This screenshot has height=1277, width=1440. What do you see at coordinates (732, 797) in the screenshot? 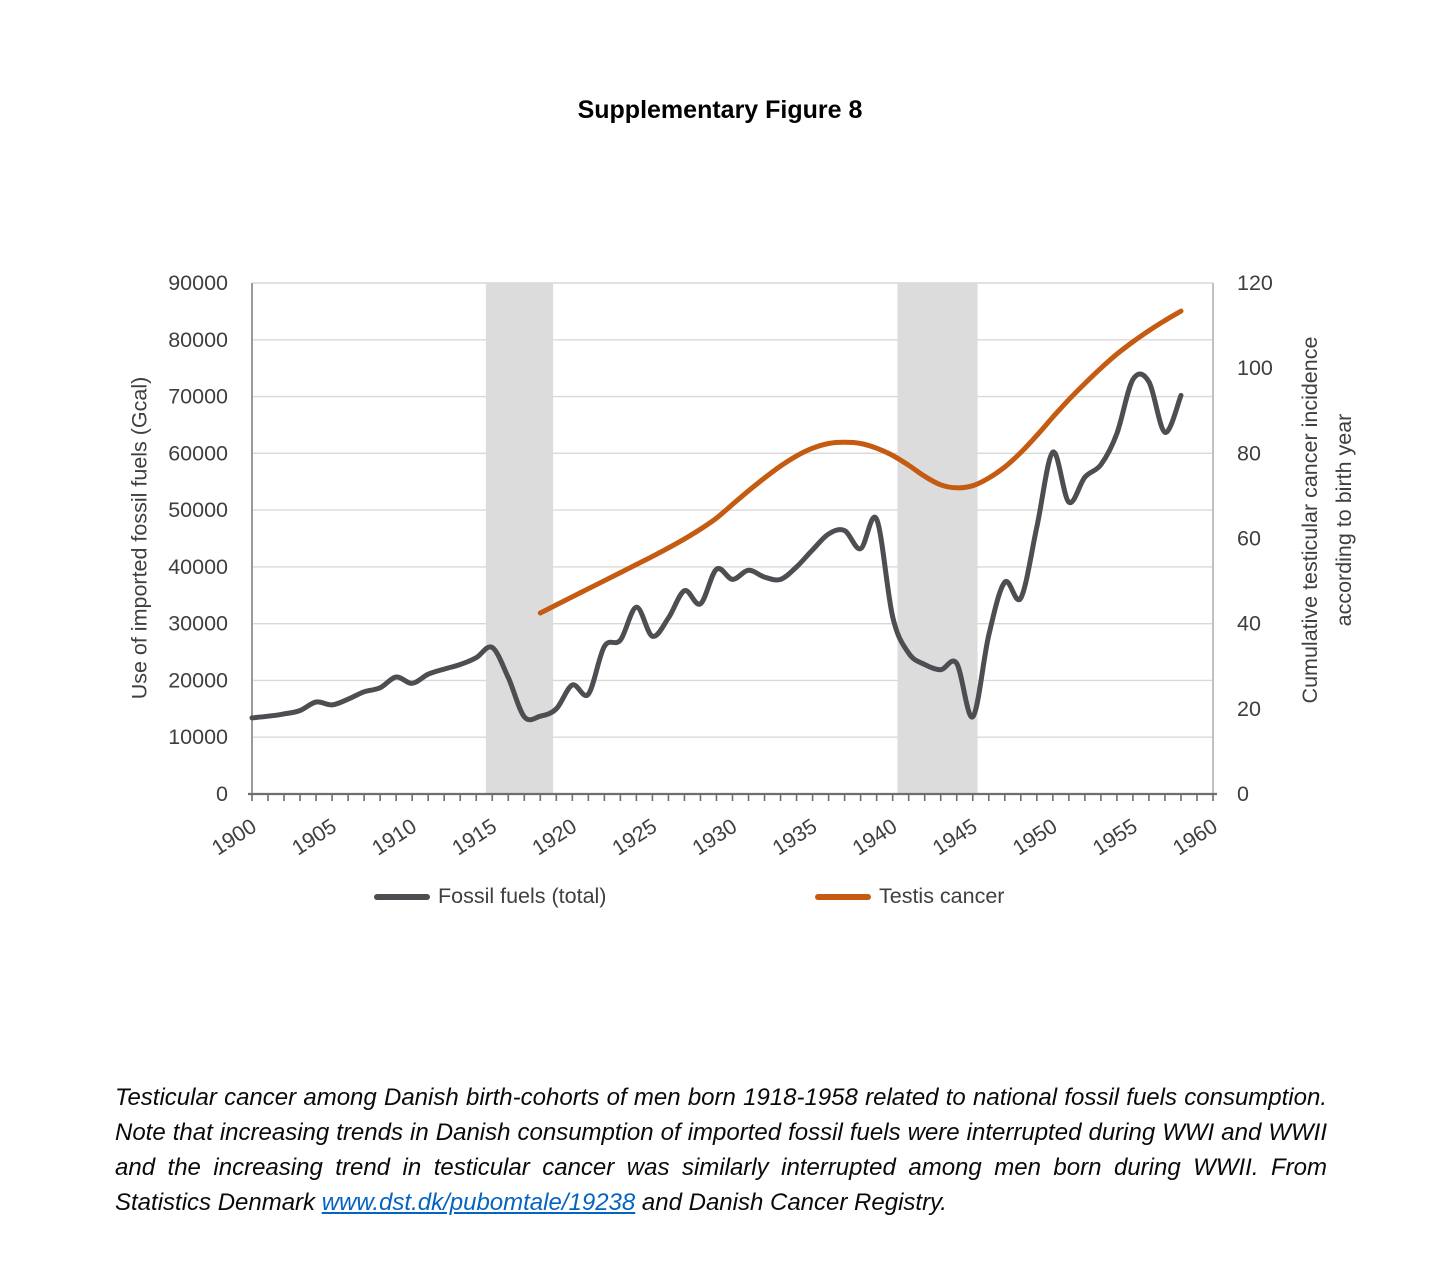
I see `x-axis-ticks` at bounding box center [732, 797].